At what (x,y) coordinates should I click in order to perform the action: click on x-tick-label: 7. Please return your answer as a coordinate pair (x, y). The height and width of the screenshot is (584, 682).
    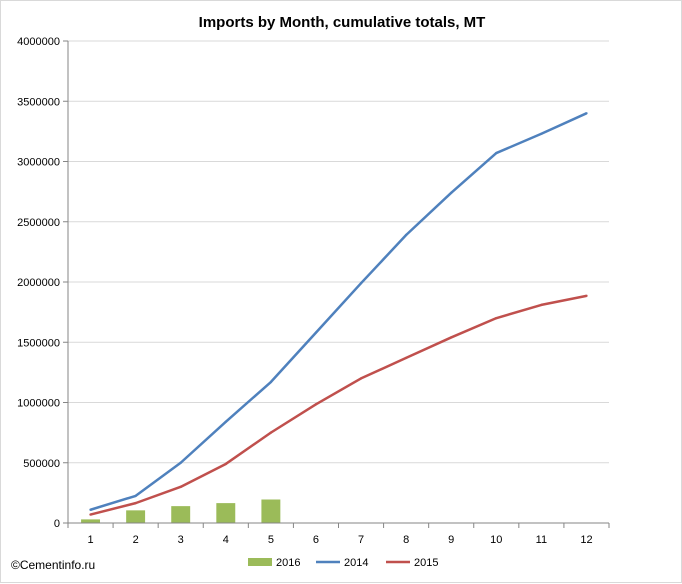
    Looking at the image, I should click on (361, 540).